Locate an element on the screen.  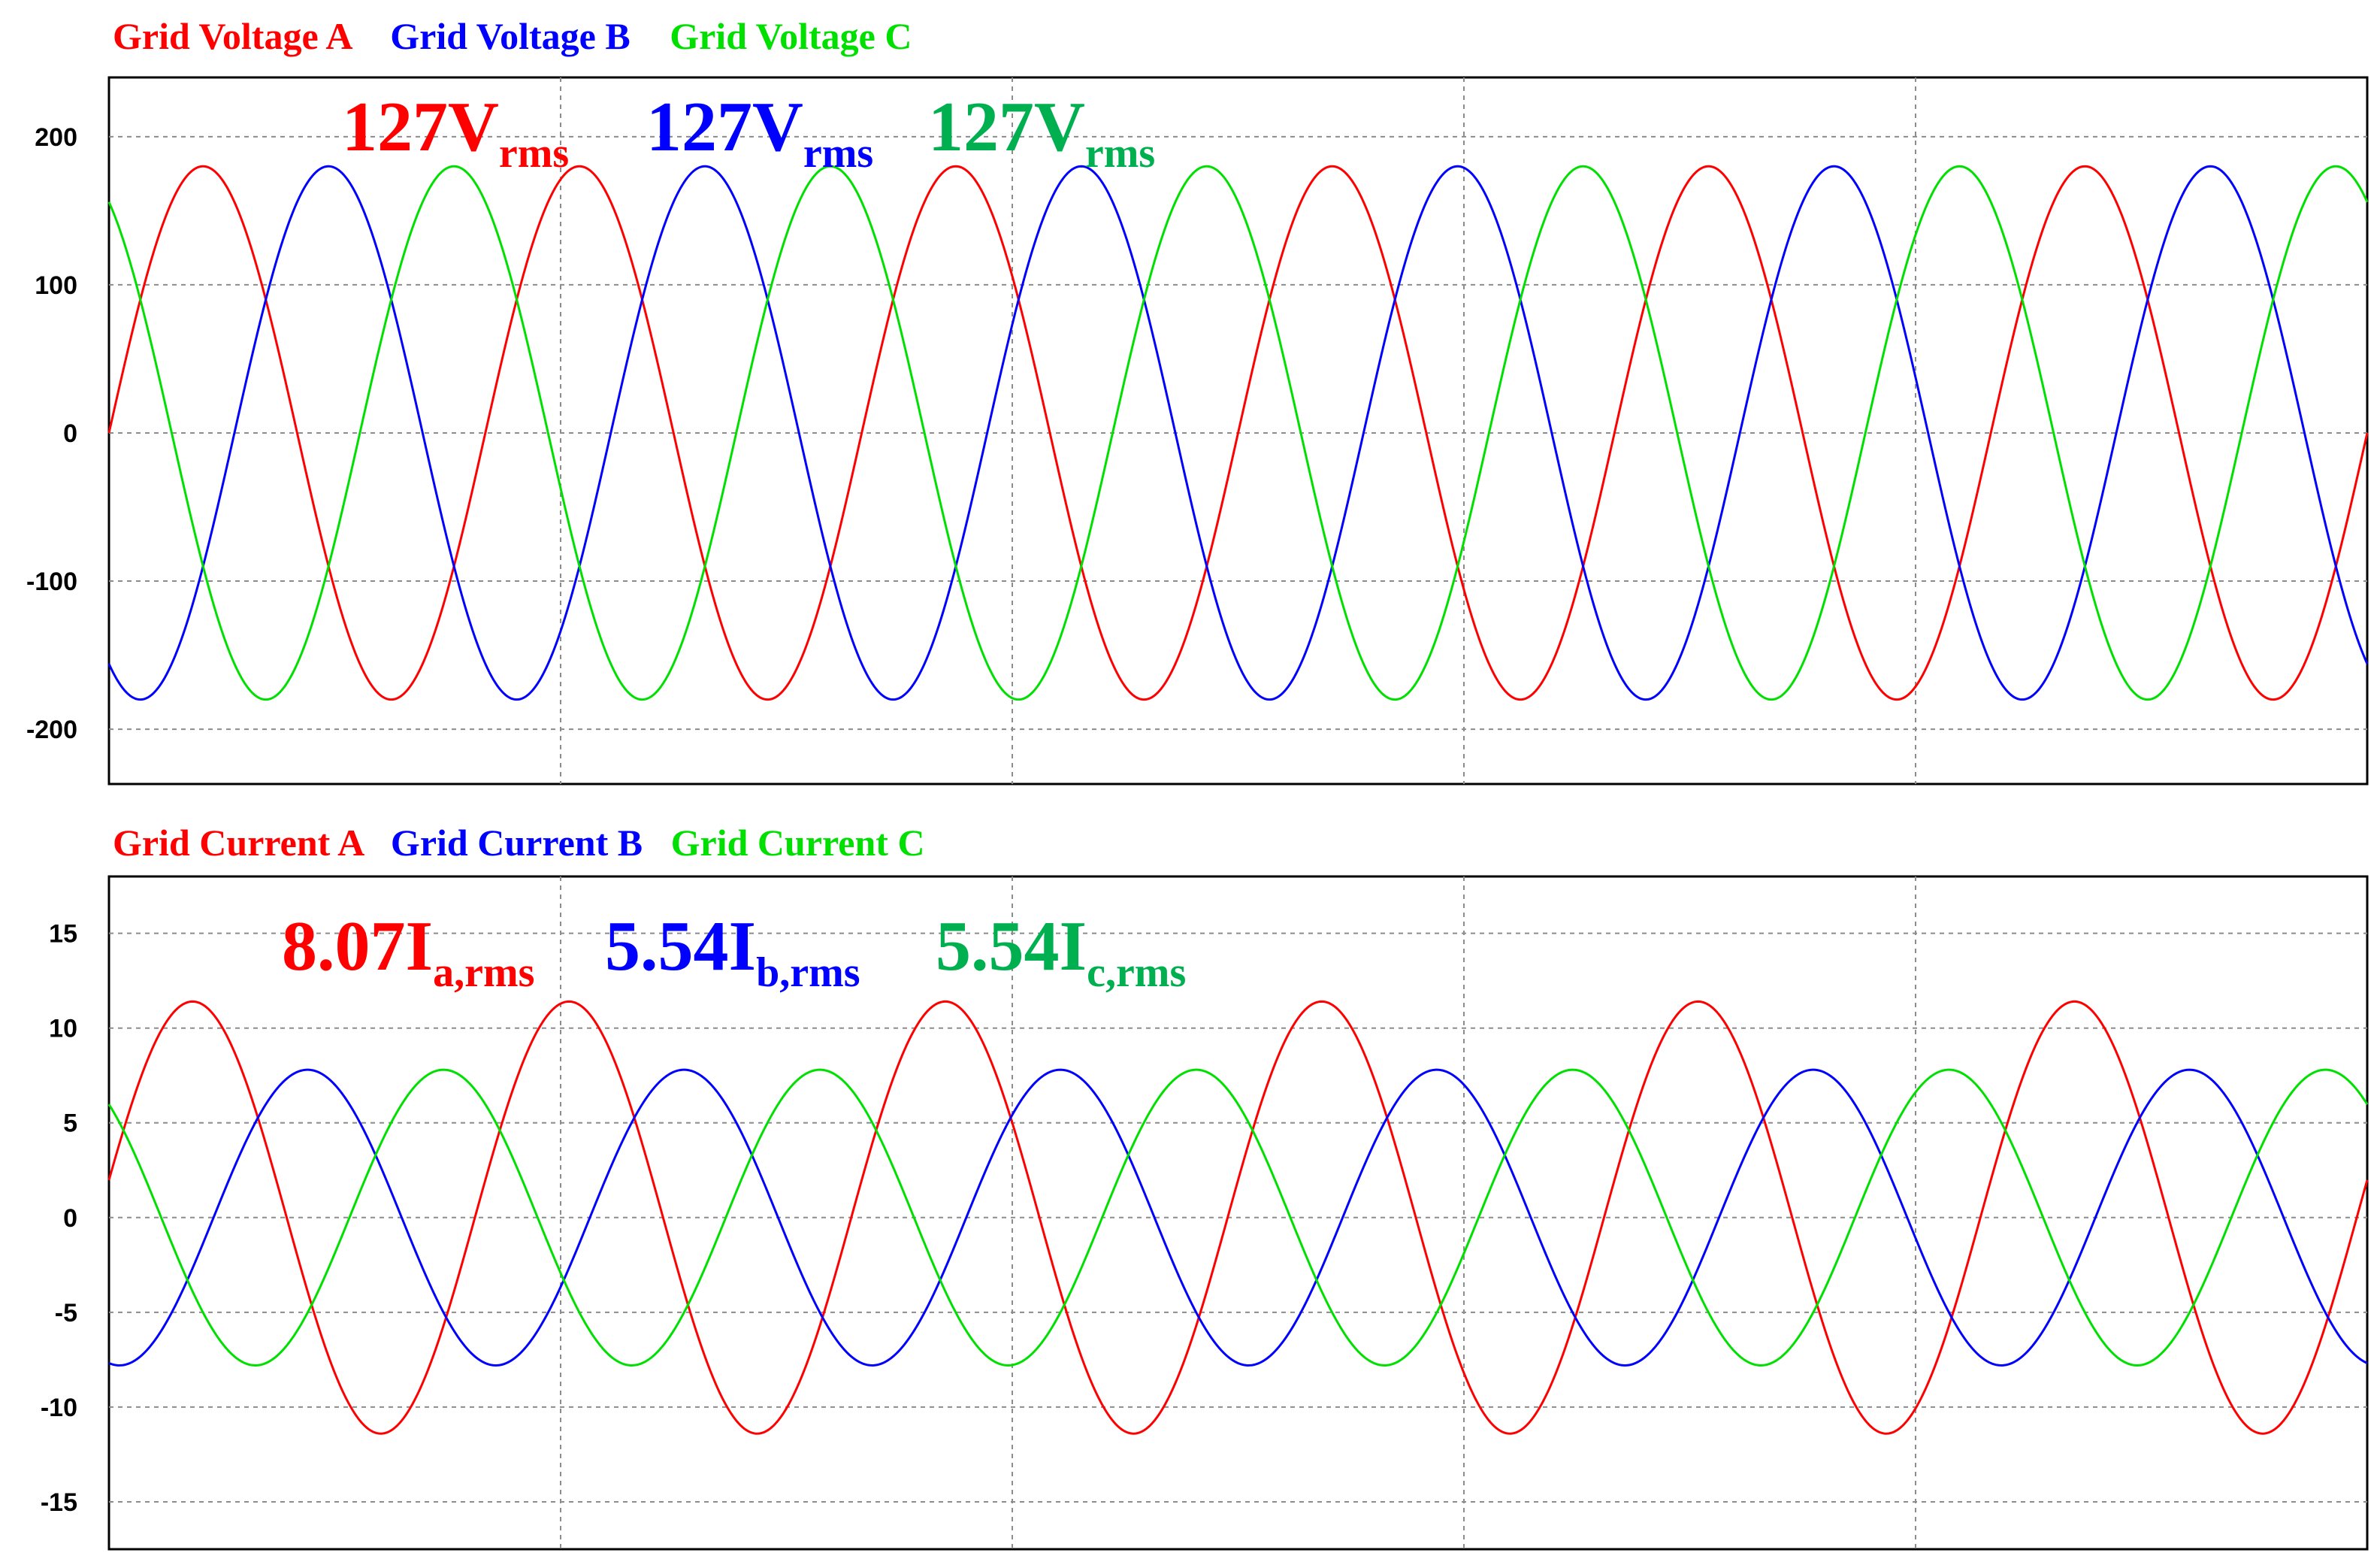
anno-voltage-c-sub: rms is located at coordinates (1120, 153).